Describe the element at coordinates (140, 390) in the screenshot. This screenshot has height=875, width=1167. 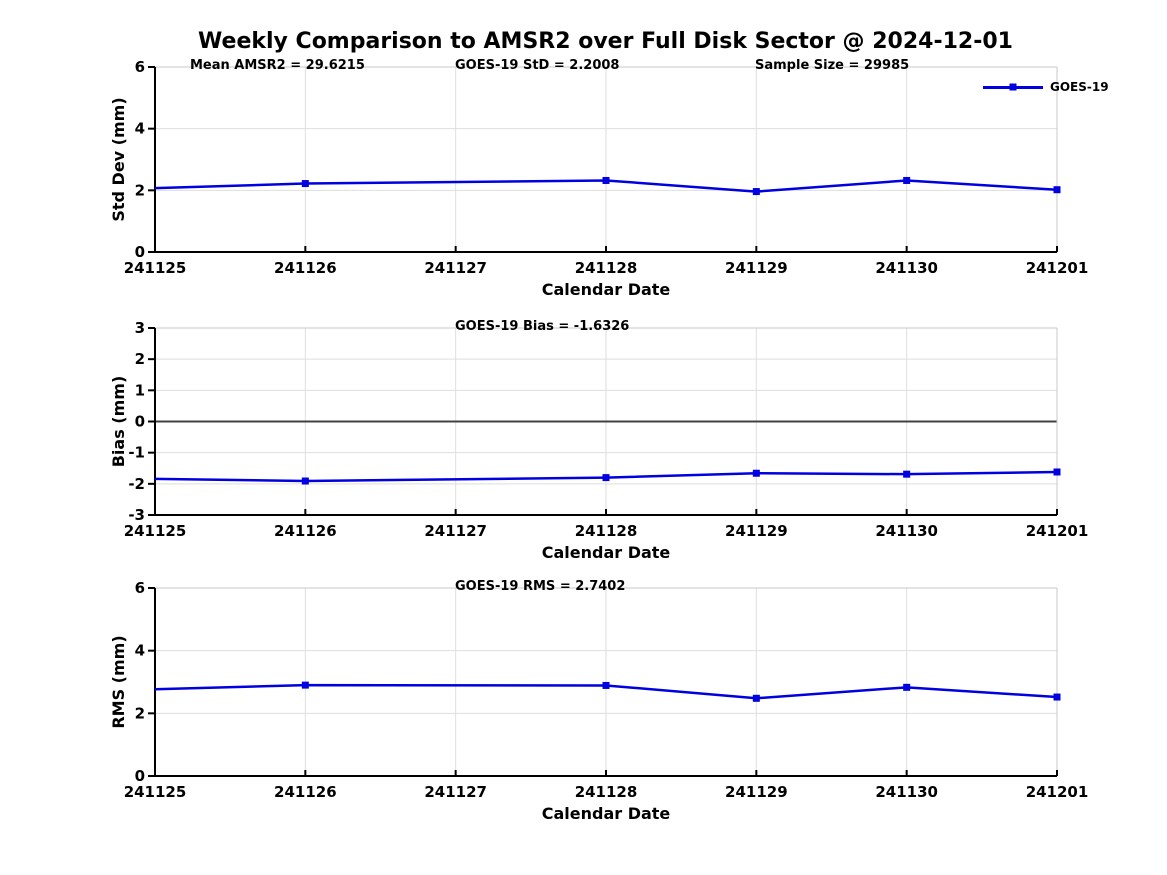
I see `y-tick-label: 1` at that location.